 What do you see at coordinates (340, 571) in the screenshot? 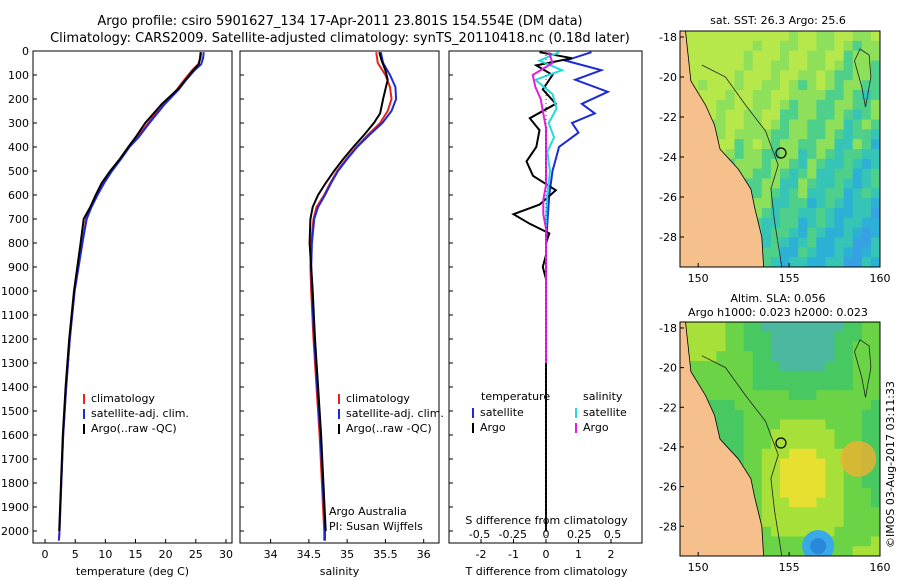
I see `sal-xlabel: salinity` at bounding box center [340, 571].